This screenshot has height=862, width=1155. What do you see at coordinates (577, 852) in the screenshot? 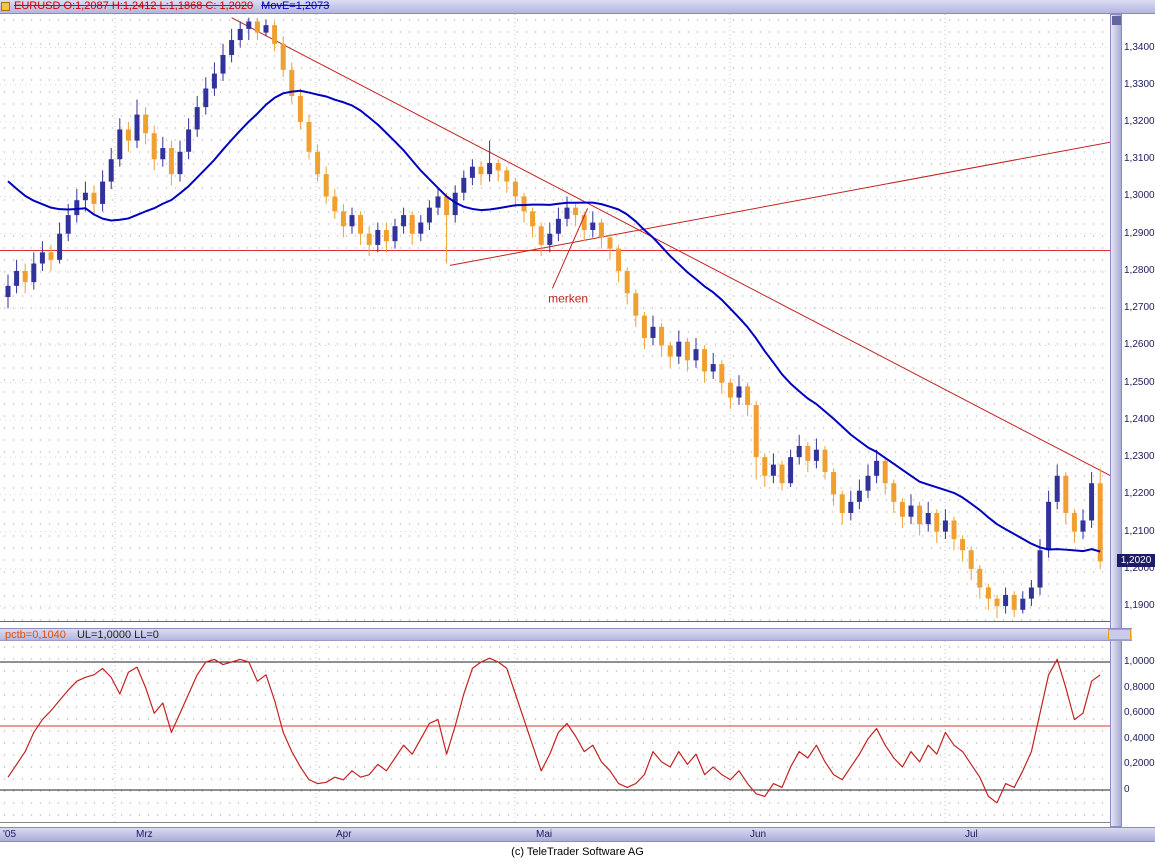
I see `footer-copyright: (c) TeleTrader Software AG` at bounding box center [577, 852].